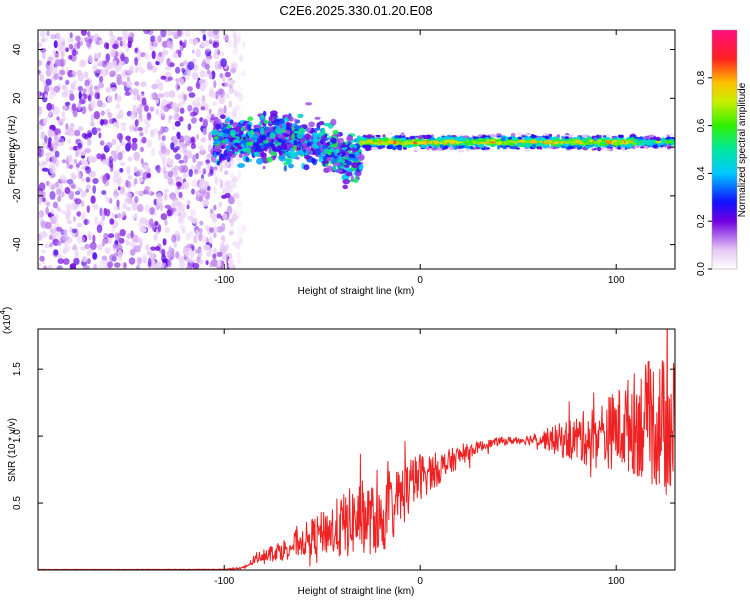 Image resolution: width=750 pixels, height=600 pixels. What do you see at coordinates (616, 581) in the screenshot?
I see `snr-xtick-label: 100` at bounding box center [616, 581].